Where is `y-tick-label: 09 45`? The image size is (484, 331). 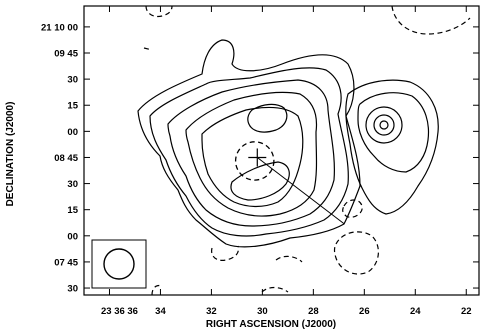
y-tick-label: 09 45 is located at coordinates (66, 54).